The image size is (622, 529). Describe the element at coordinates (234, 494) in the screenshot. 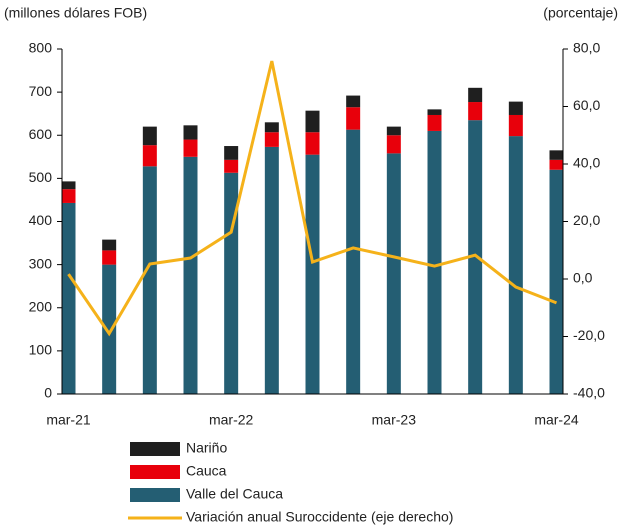

I see `legend-label: Valle del Cauca` at that location.